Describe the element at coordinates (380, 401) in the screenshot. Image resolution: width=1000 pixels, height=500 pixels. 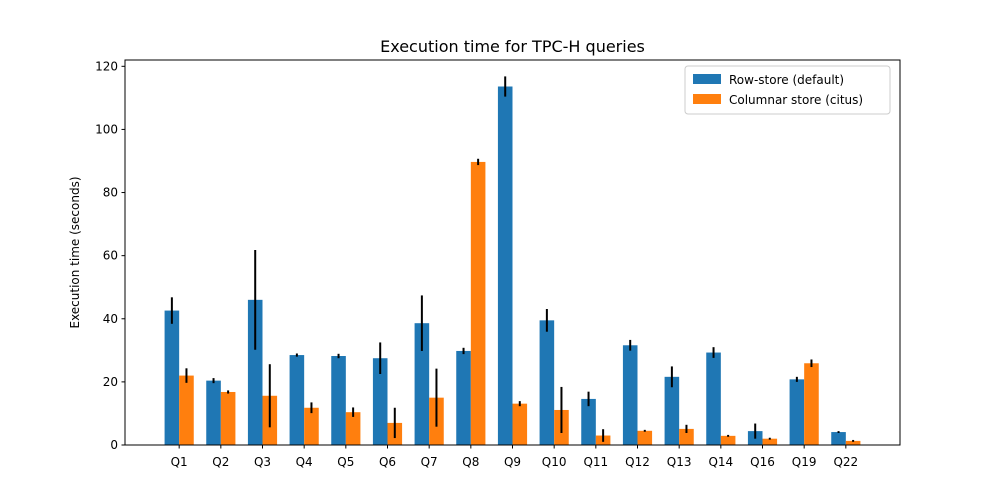
I see `bar-row-store-q6` at that location.